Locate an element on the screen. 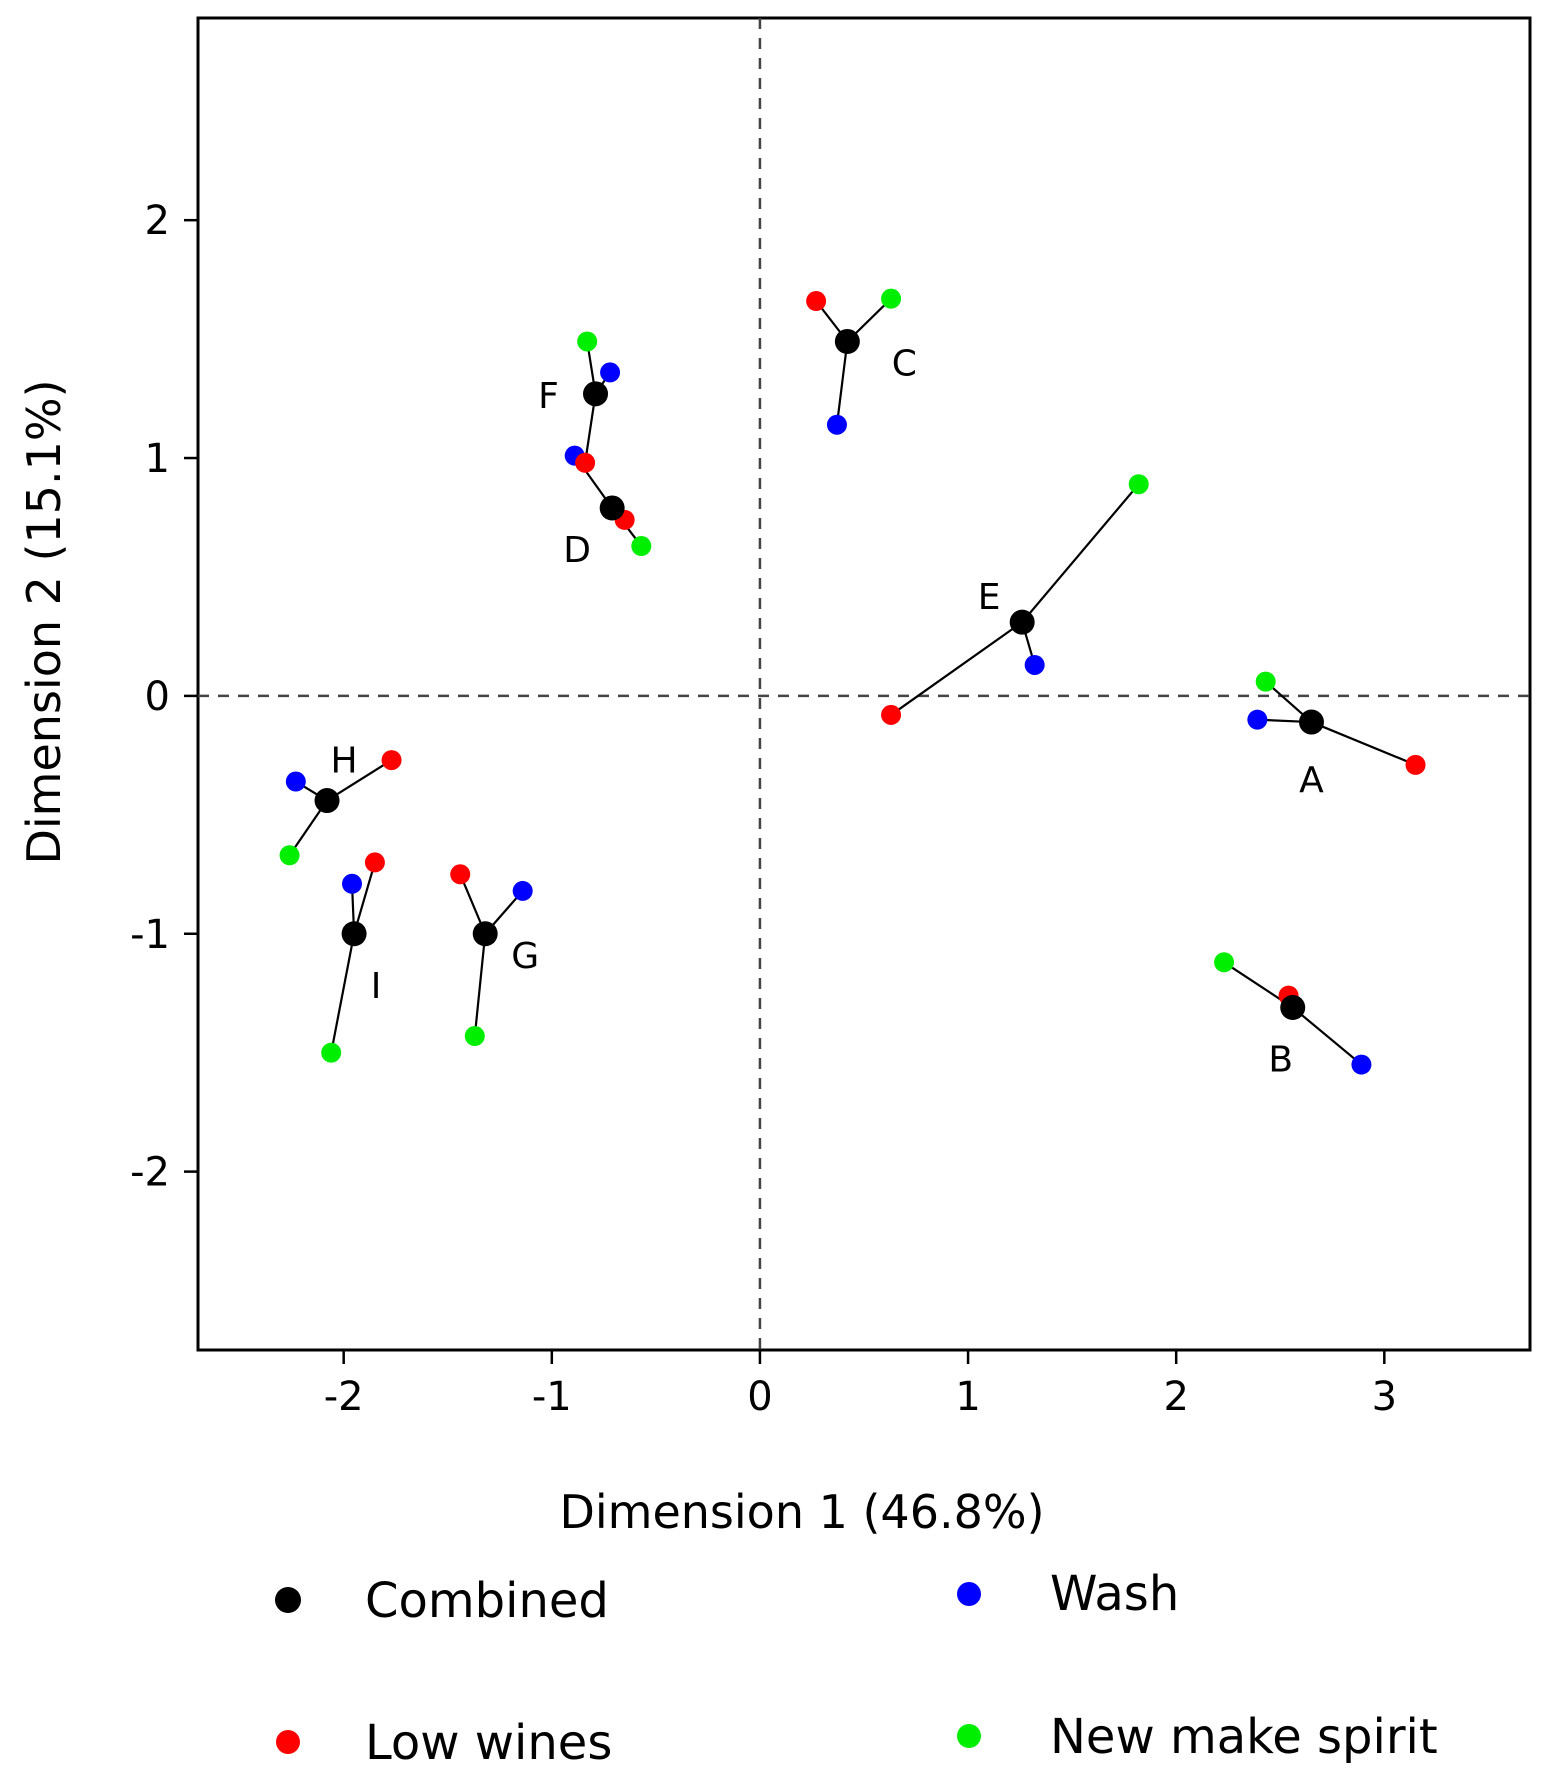  x-tick-label: 1 is located at coordinates (967, 1397).